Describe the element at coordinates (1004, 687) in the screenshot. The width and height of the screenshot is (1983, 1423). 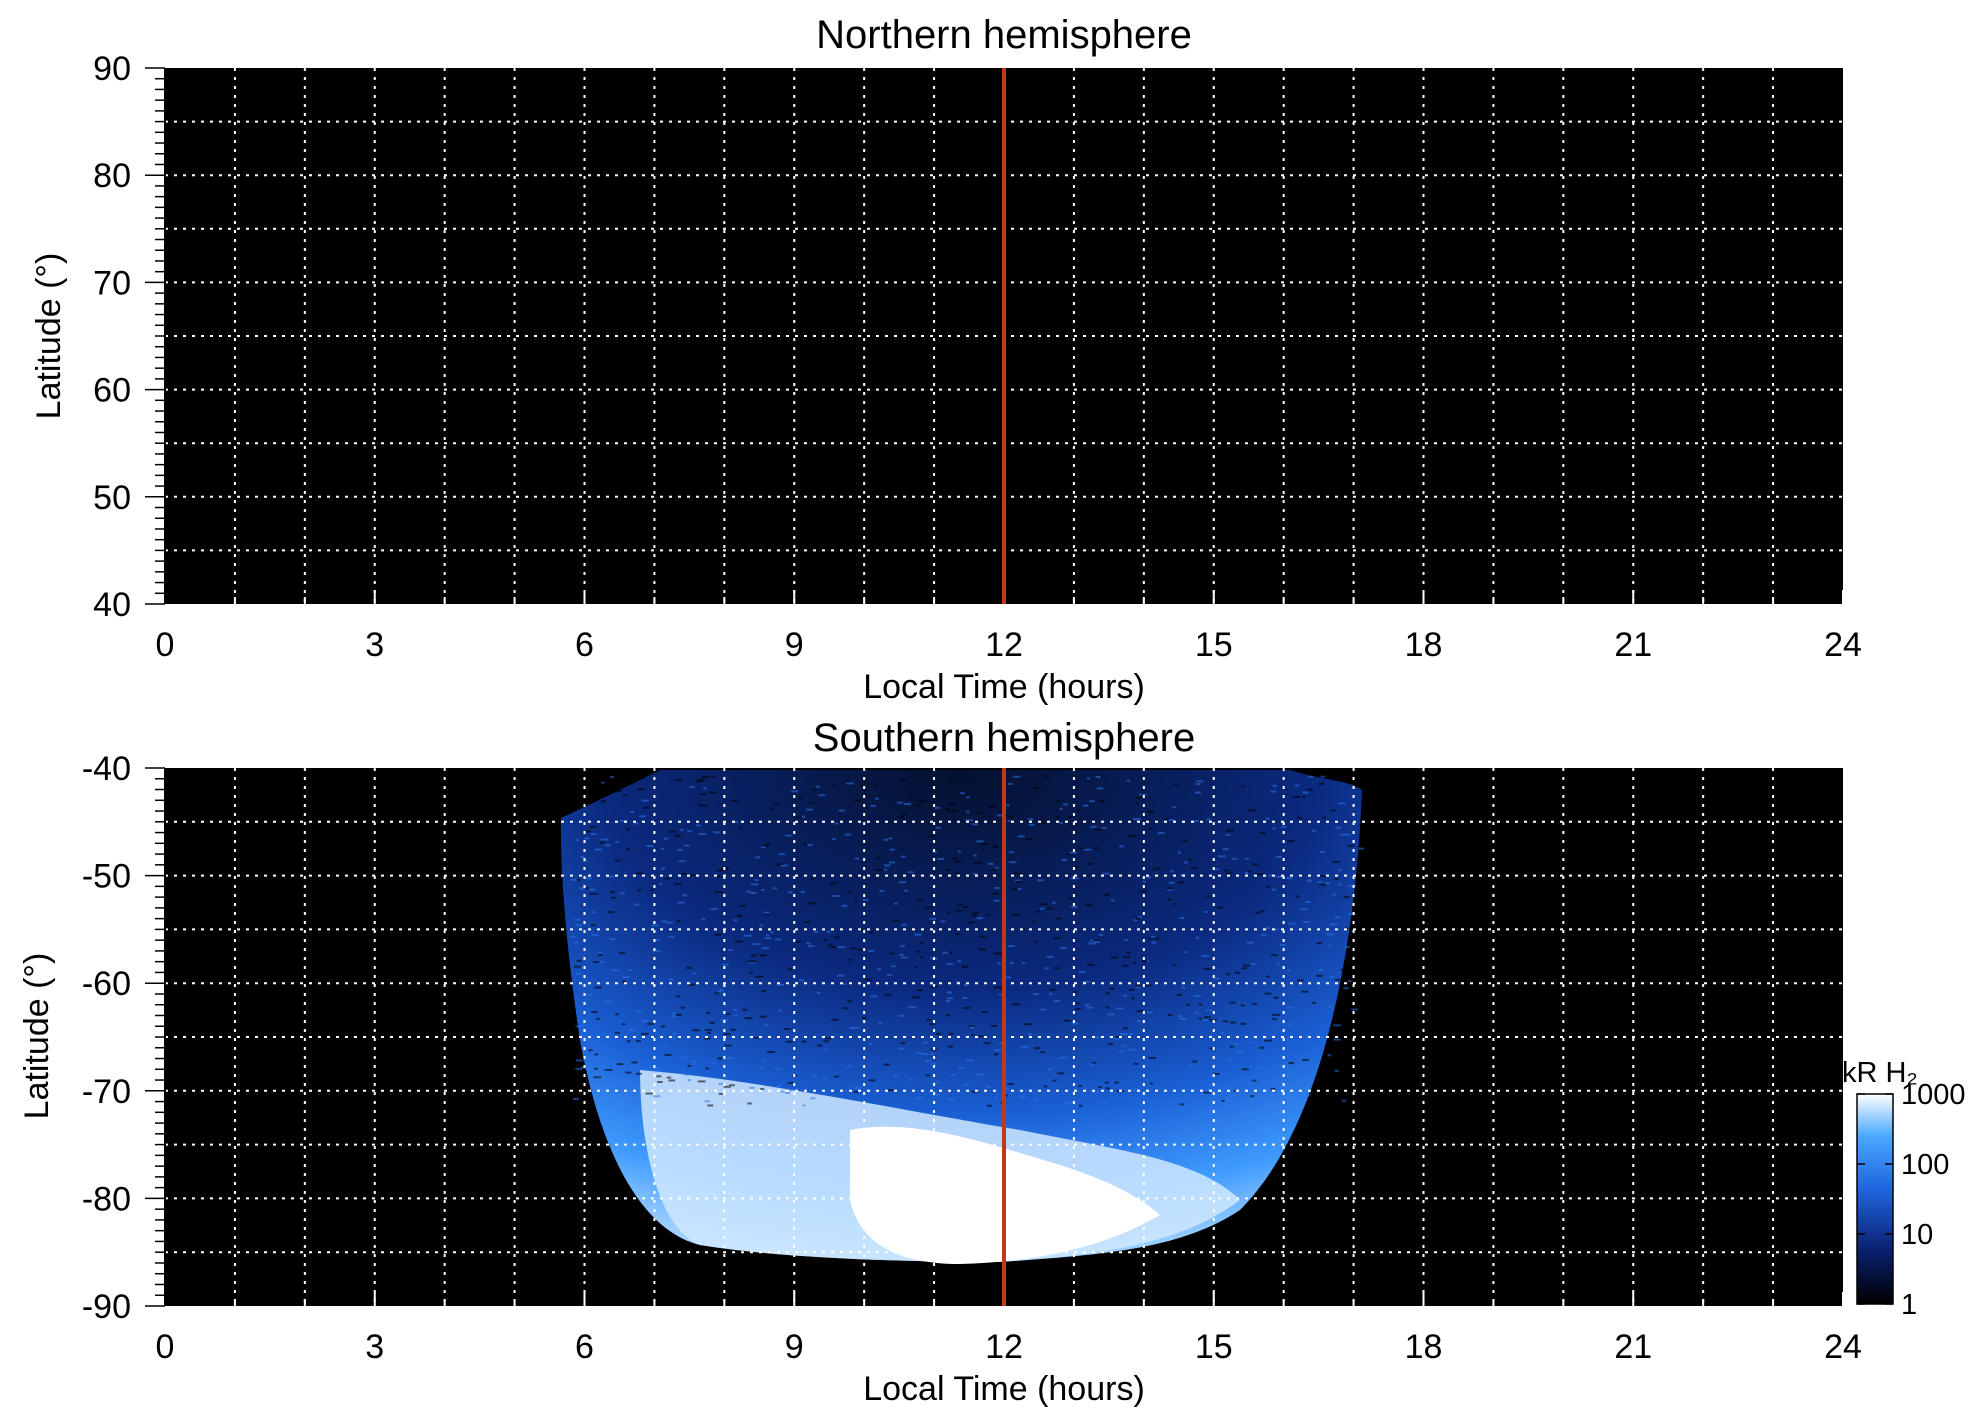
I see `north-x-axis-label: Local Time (hours)` at that location.